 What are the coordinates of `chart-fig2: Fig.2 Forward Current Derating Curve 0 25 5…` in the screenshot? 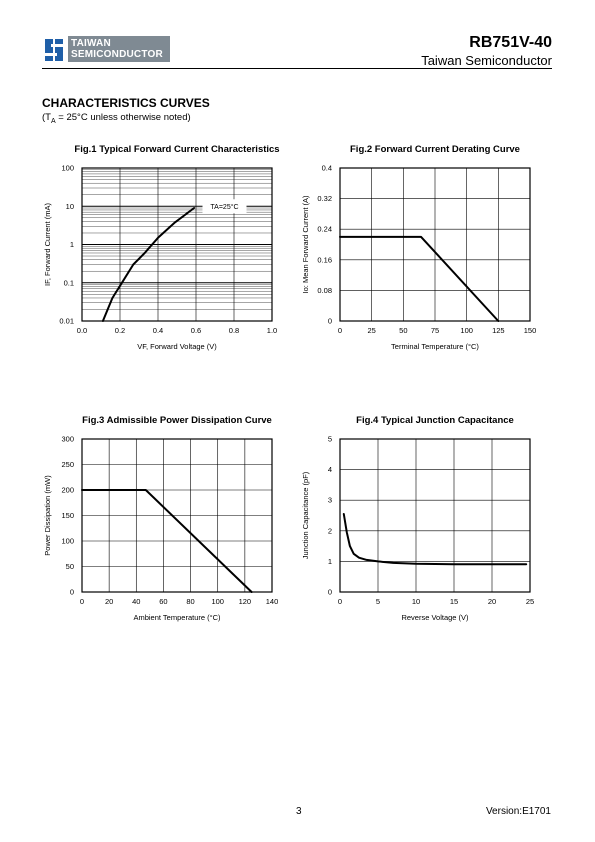 It's located at (433, 255).